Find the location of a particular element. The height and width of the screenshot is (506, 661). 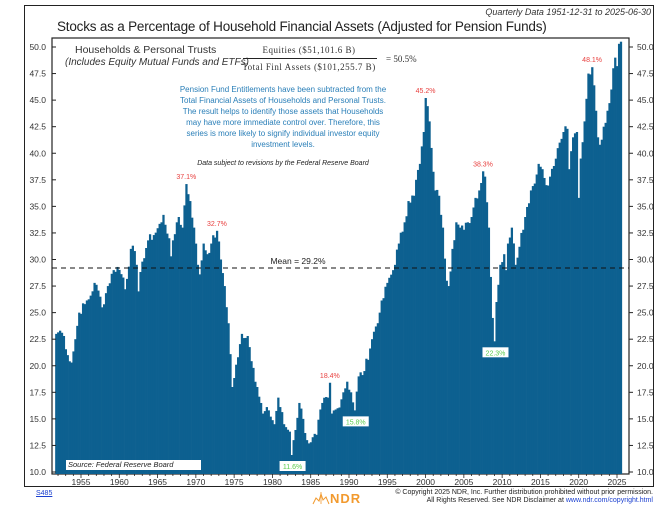

y-tick-label-right: 10.0 is located at coordinates (645, 472).